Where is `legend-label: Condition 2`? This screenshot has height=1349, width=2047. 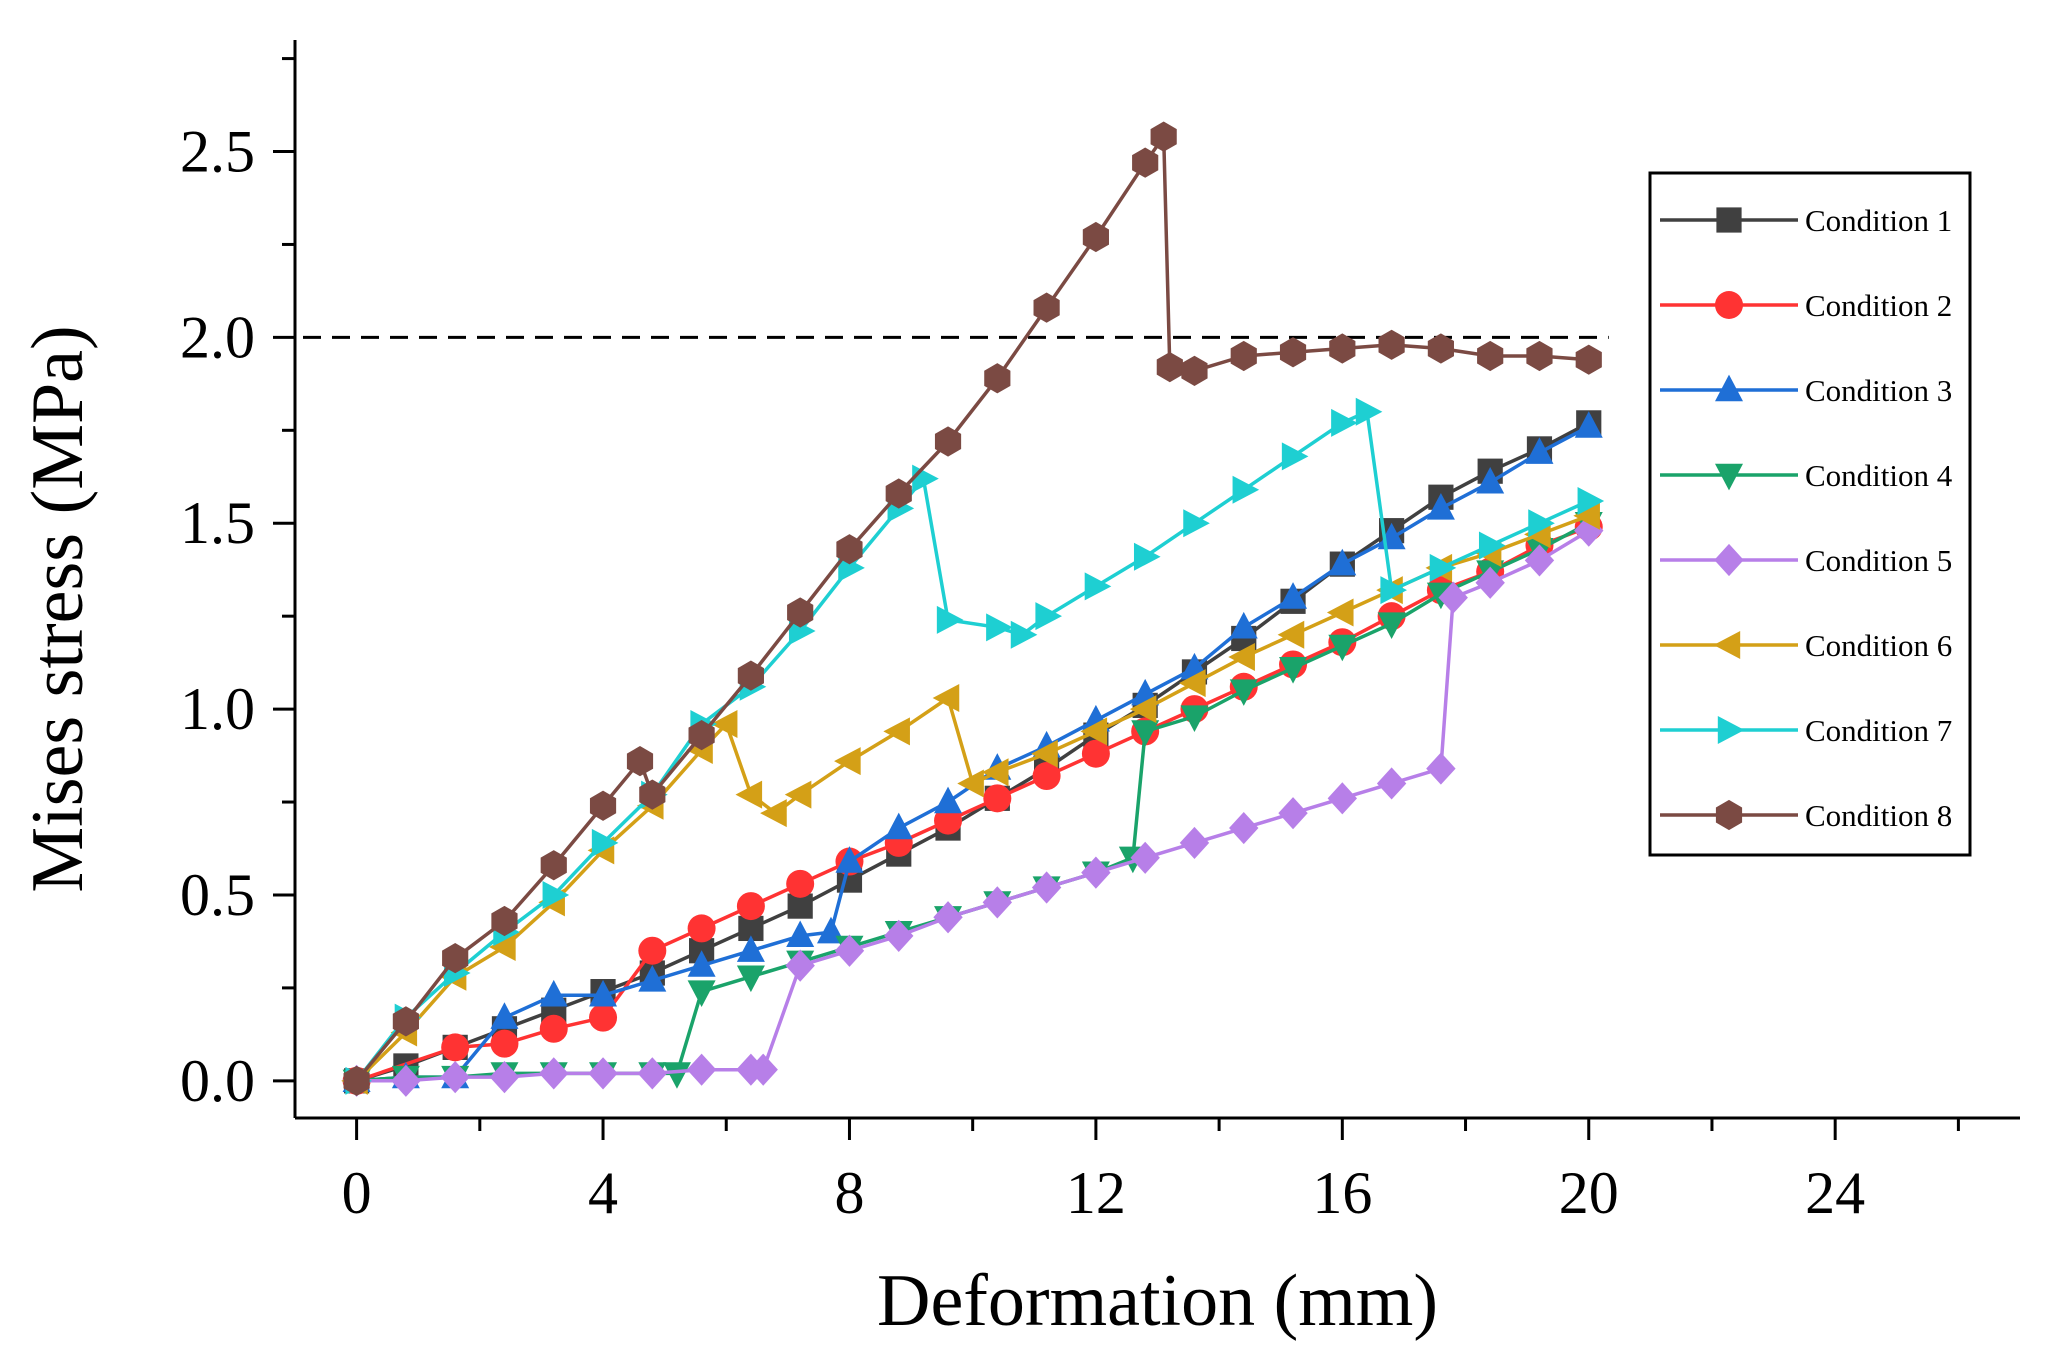 legend-label: Condition 2 is located at coordinates (1878, 305).